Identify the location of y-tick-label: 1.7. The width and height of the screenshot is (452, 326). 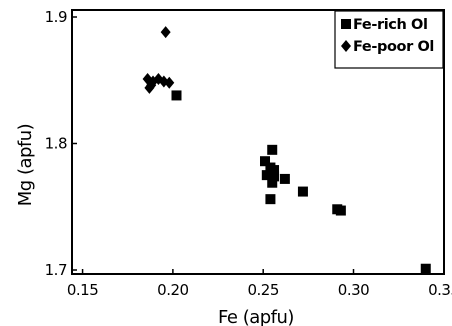
(56, 270).